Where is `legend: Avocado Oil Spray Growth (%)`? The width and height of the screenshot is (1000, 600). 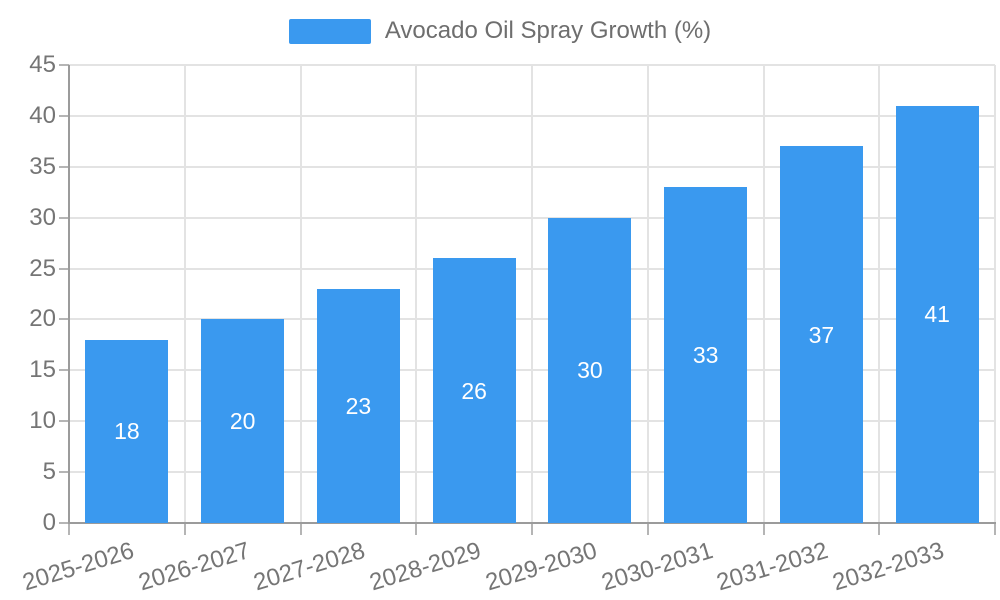
legend: Avocado Oil Spray Growth (%) is located at coordinates (500, 31).